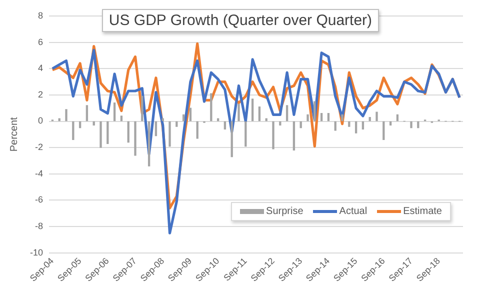 The height and width of the screenshot is (289, 481). Describe the element at coordinates (353, 211) in the screenshot. I see `legend-label: Actual` at that location.